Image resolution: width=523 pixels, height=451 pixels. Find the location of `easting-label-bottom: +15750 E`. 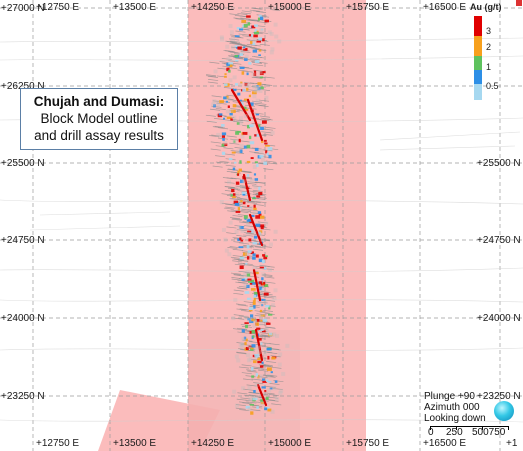

easting-label-bottom: +15750 E is located at coordinates (367, 443).